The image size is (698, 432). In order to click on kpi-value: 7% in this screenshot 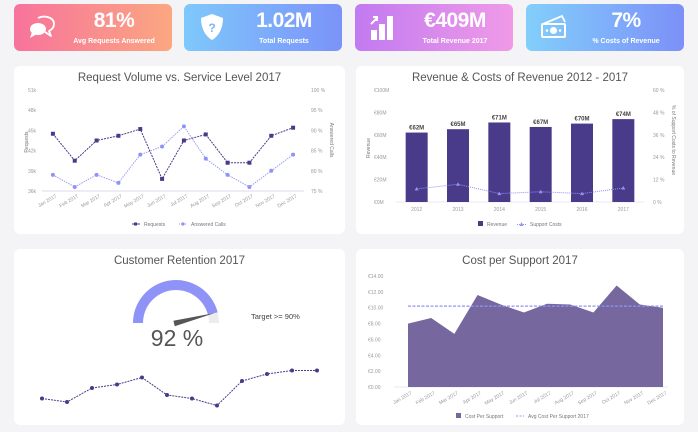, I will do `click(626, 20)`.